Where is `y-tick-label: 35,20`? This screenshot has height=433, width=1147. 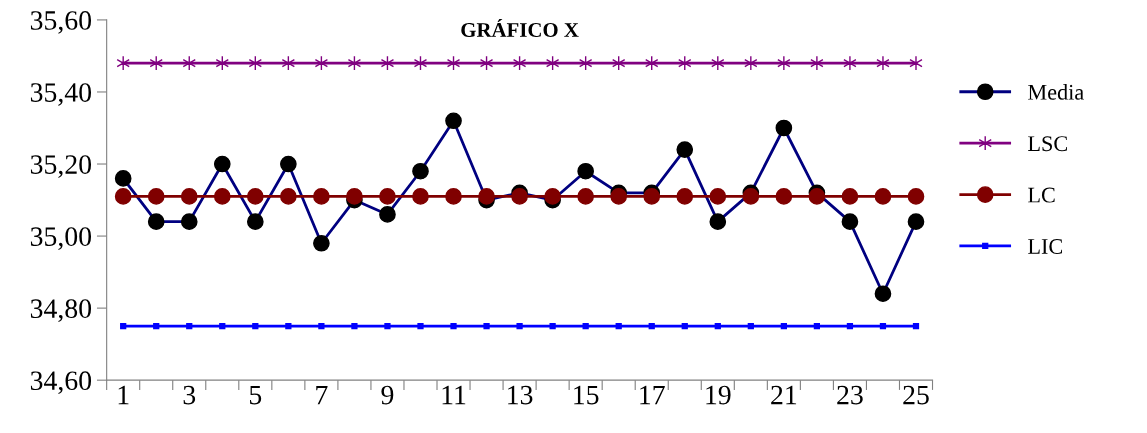
y-tick-label: 35,20 is located at coordinates (61, 166).